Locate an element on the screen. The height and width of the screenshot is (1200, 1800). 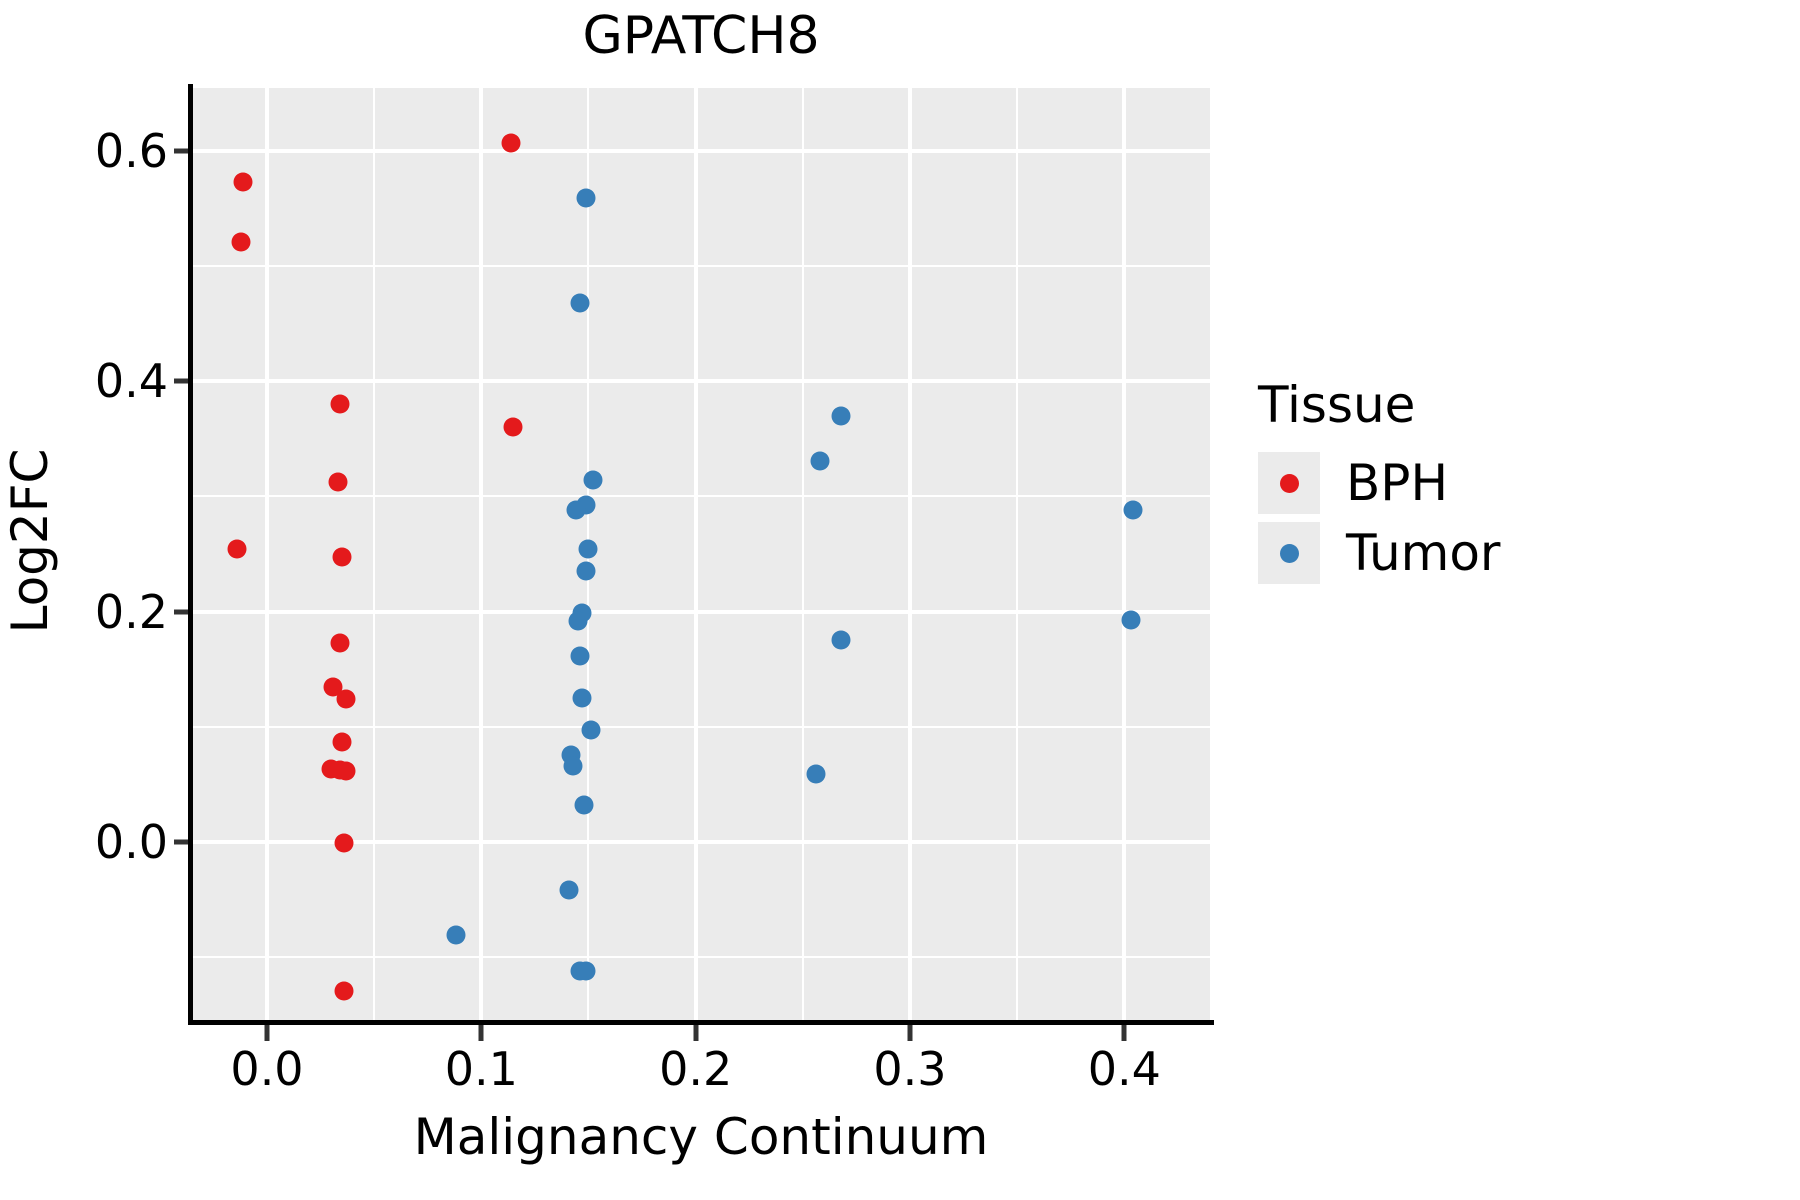
legend-item-tumor: Tumor is located at coordinates (1468, 553).